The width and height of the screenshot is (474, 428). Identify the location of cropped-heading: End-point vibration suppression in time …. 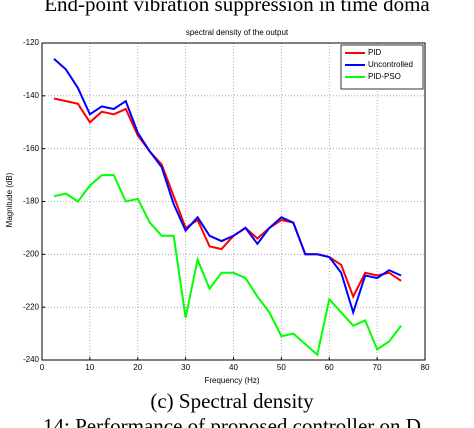
(237, 8).